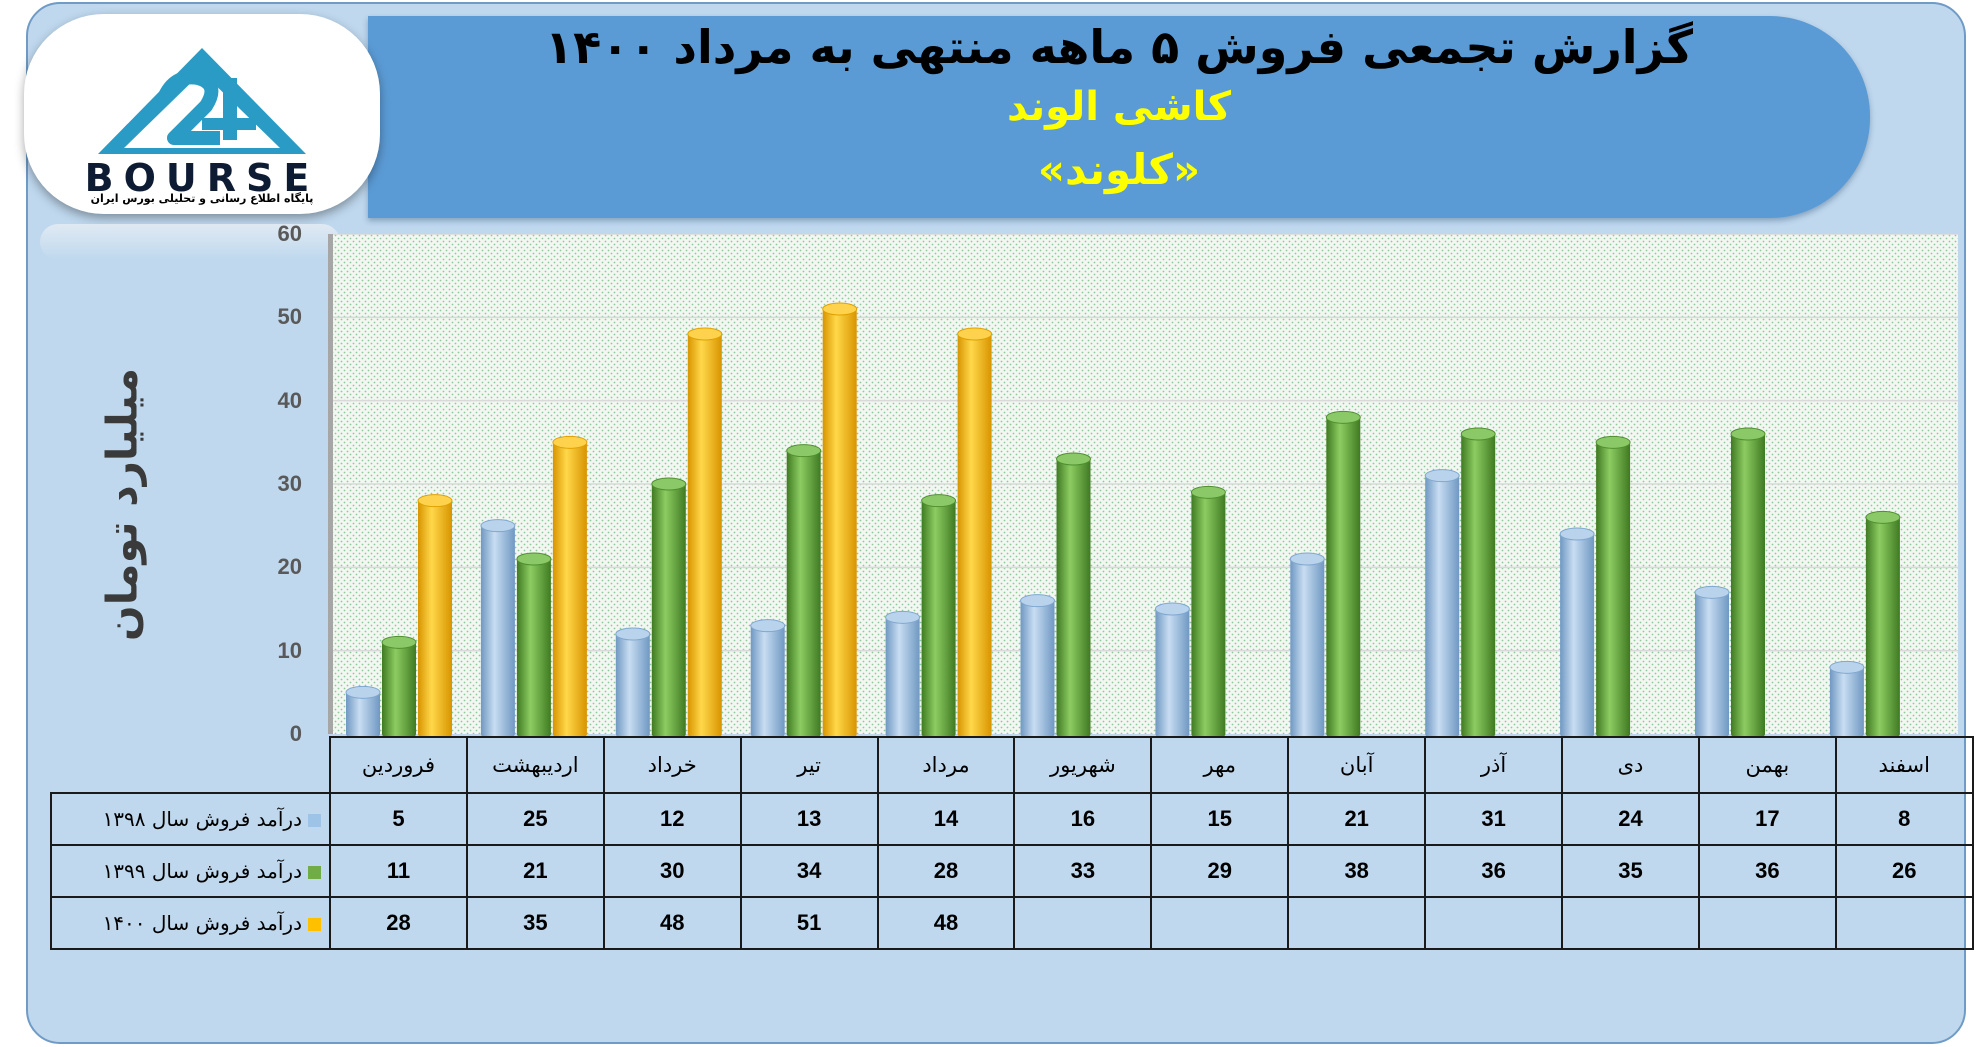 This screenshot has height=1047, width=1986. Describe the element at coordinates (1083, 765) in the screenshot. I see `category-label: شهریور` at that location.